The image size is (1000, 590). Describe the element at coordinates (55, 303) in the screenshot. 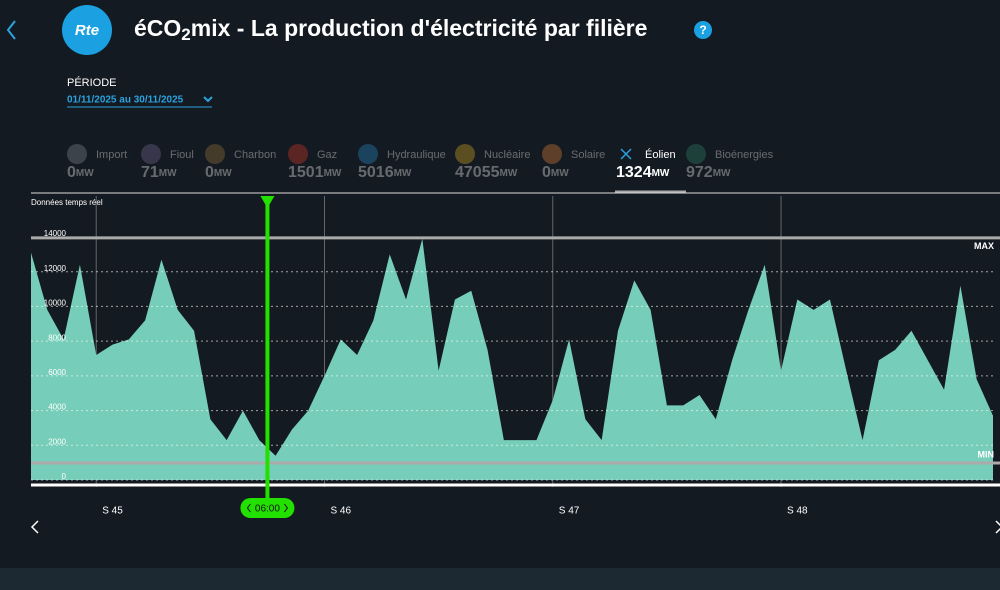

I see `y-tick-label: 10000` at that location.